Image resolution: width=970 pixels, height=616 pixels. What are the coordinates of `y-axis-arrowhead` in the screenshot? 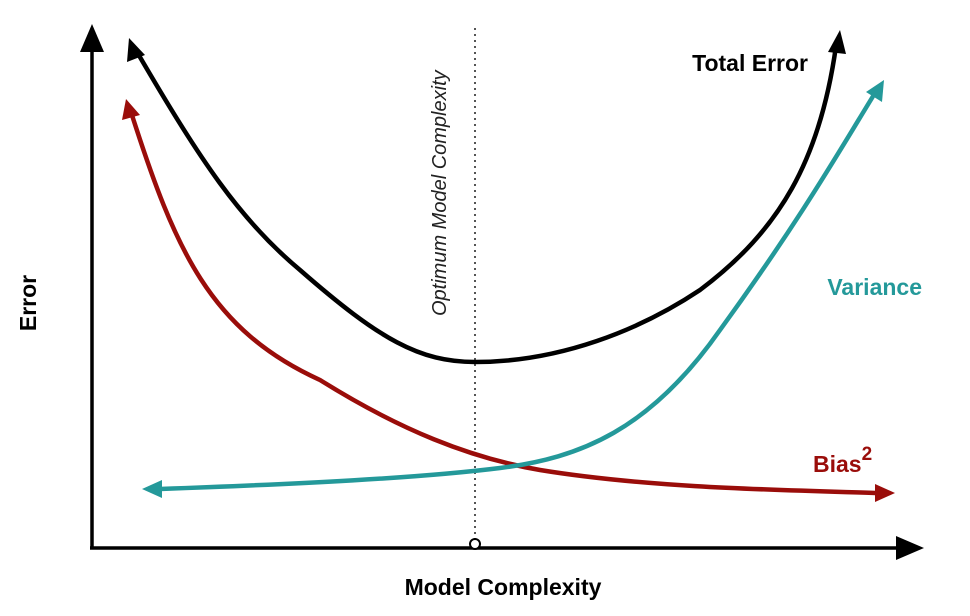 It's located at (92, 38).